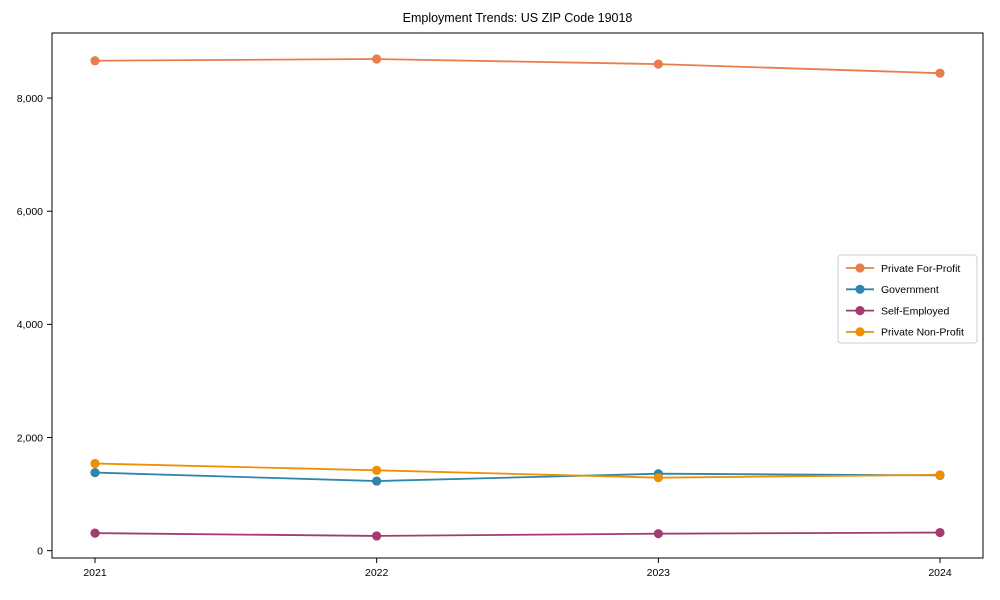  Describe the element at coordinates (30, 325) in the screenshot. I see `y-tick-label: 4,000` at that location.